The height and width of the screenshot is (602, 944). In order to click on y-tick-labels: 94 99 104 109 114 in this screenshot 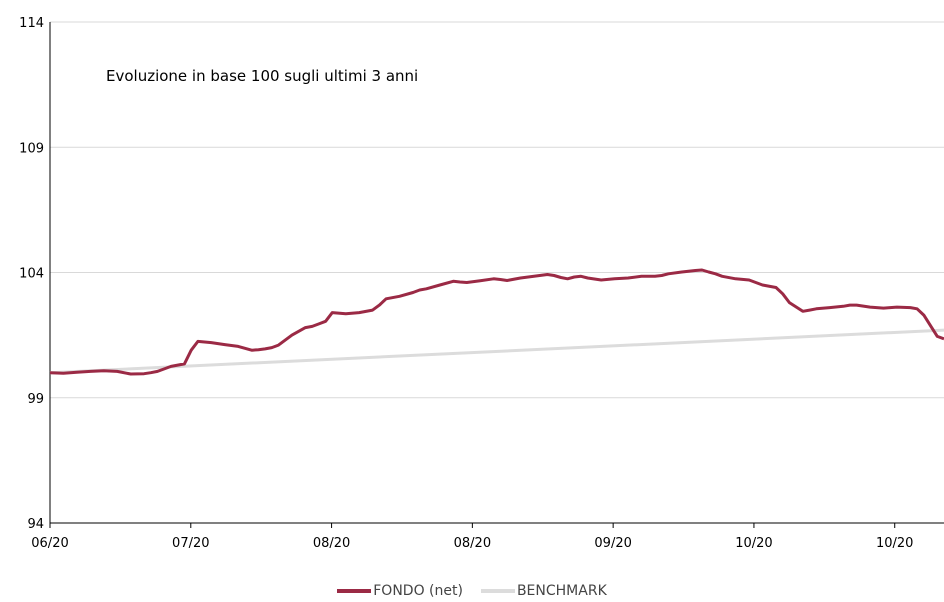, I will do `click(31, 274)`.